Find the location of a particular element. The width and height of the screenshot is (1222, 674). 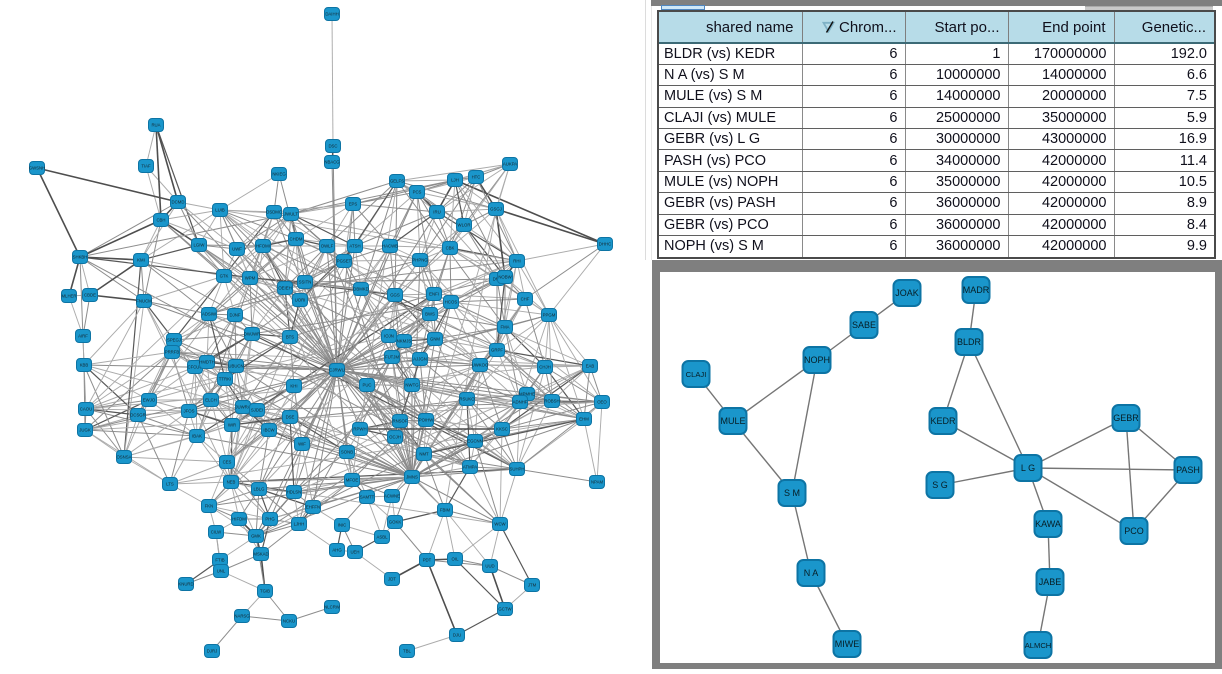

svg-text: PDT is located at coordinates (427, 560).